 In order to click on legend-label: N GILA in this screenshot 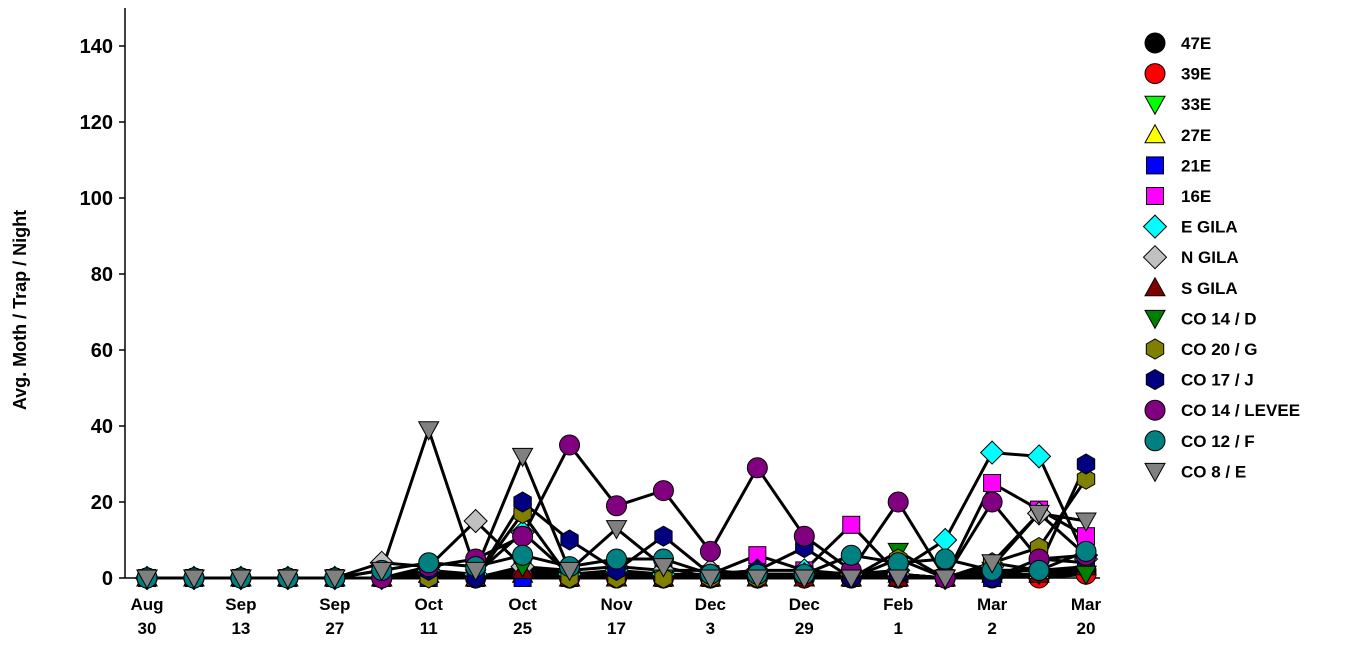, I will do `click(1210, 257)`.